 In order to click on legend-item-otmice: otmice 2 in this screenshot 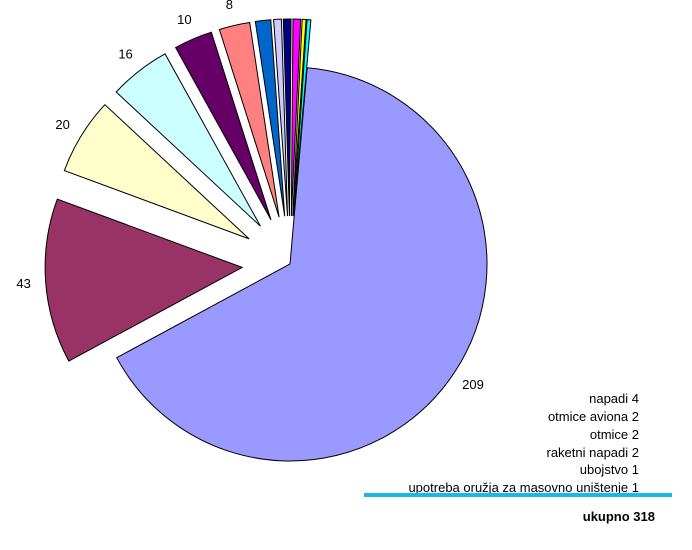, I will do `click(614, 434)`.